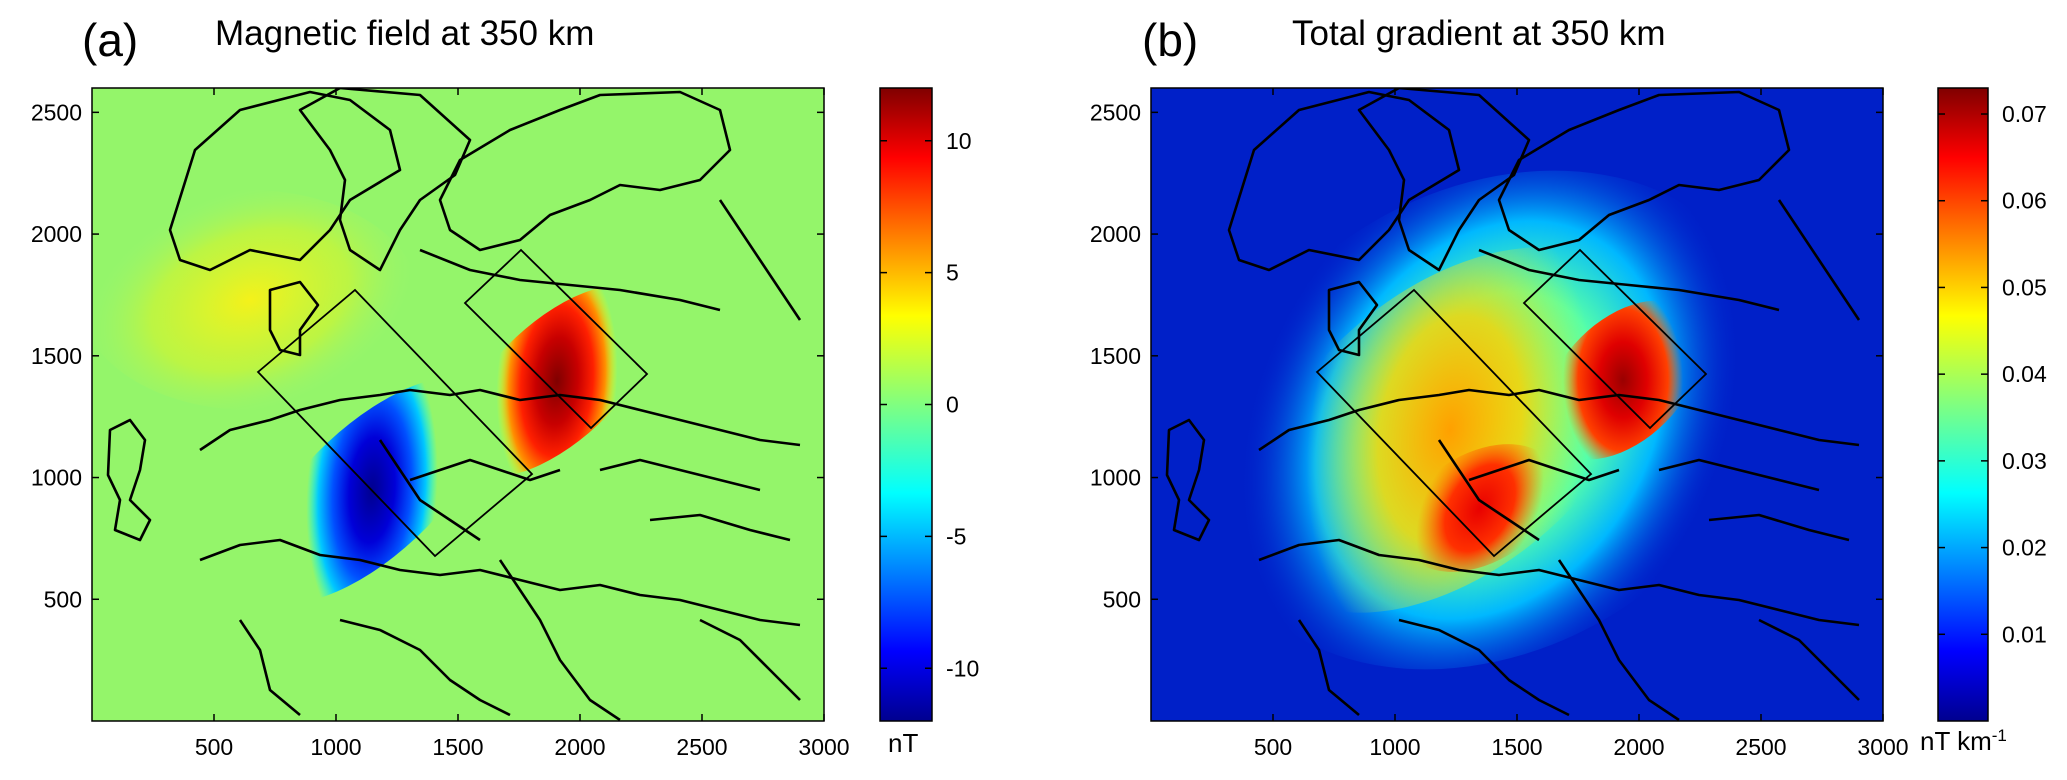  What do you see at coordinates (110, 40) in the screenshot?
I see `panel-a-label: (a)` at bounding box center [110, 40].